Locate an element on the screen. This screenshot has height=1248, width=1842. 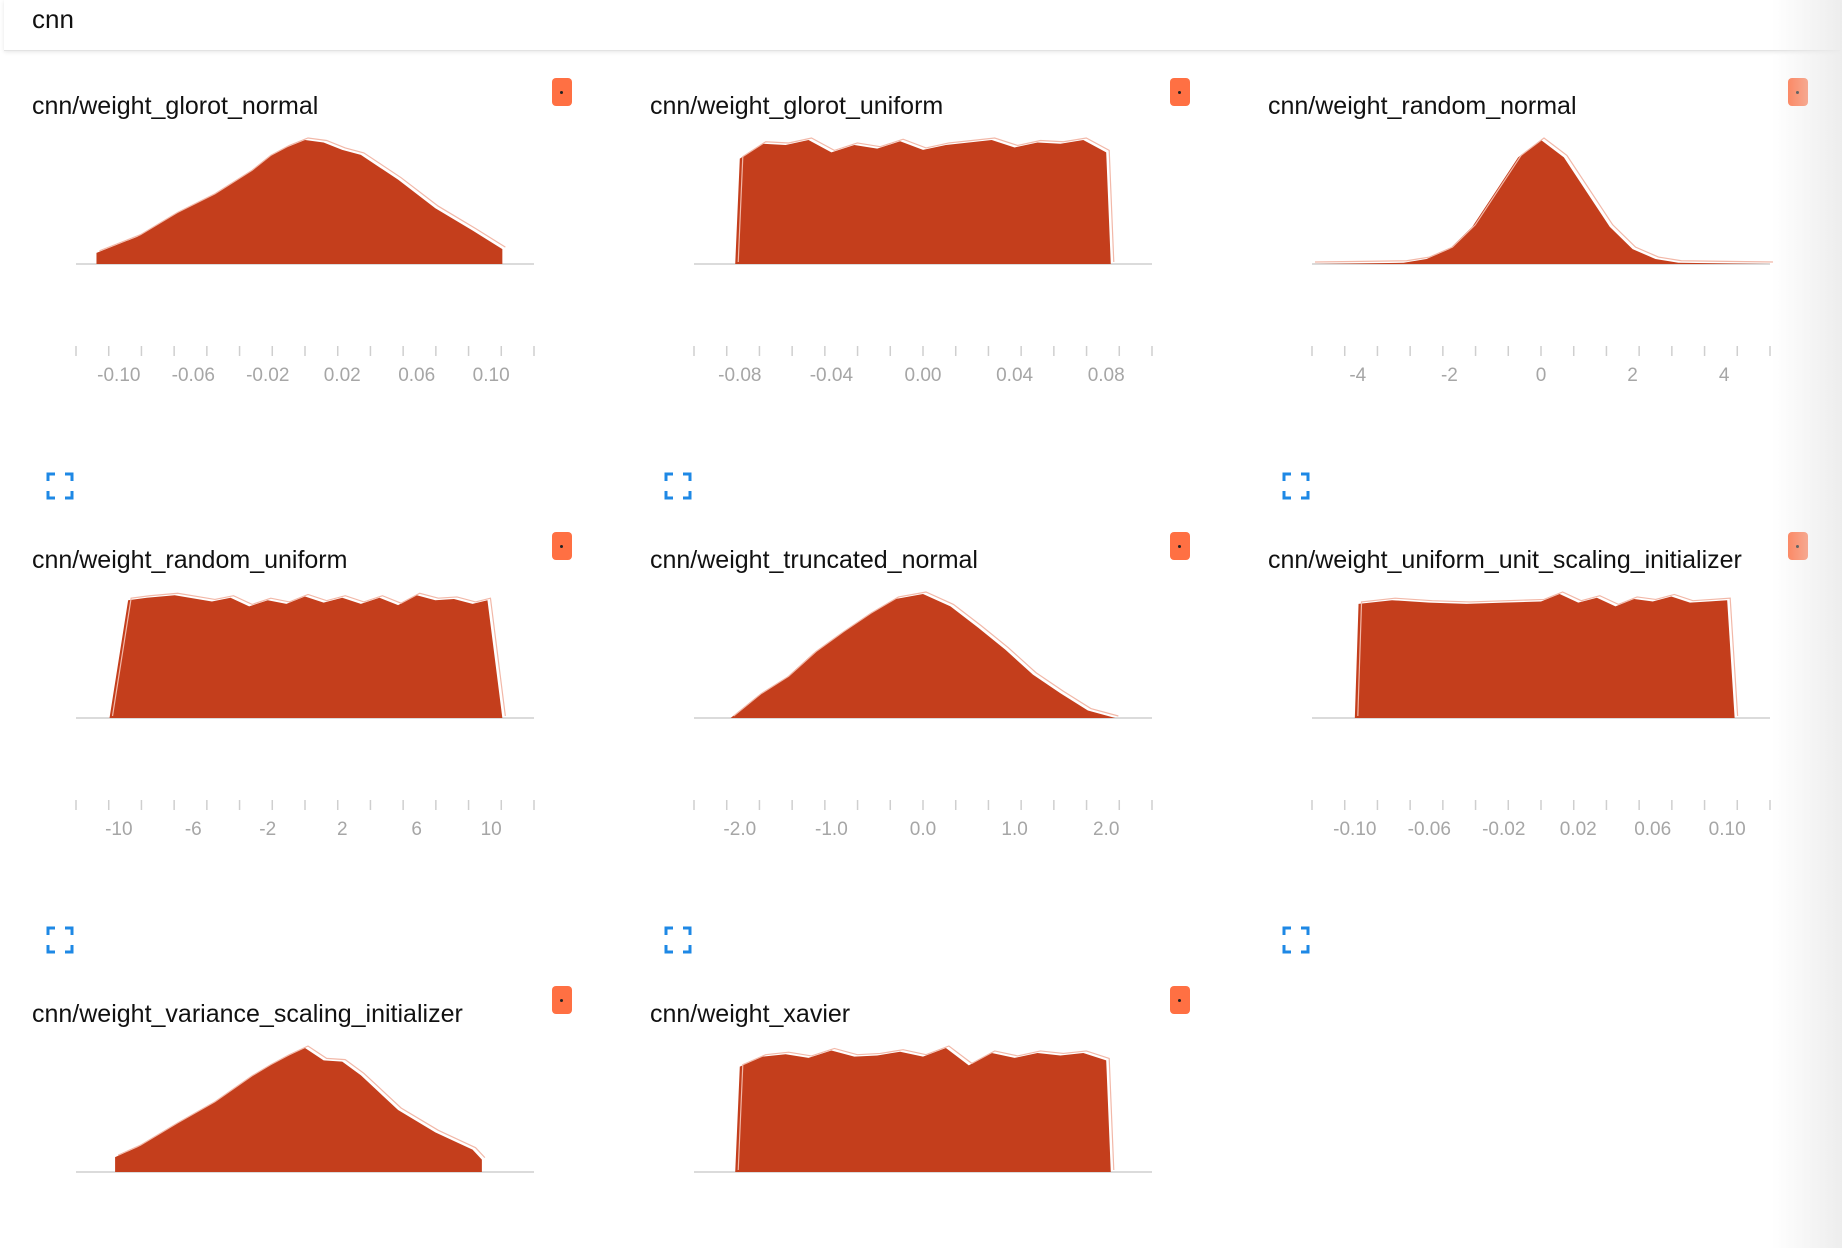
header-bar: cnn is located at coordinates (922, 25).